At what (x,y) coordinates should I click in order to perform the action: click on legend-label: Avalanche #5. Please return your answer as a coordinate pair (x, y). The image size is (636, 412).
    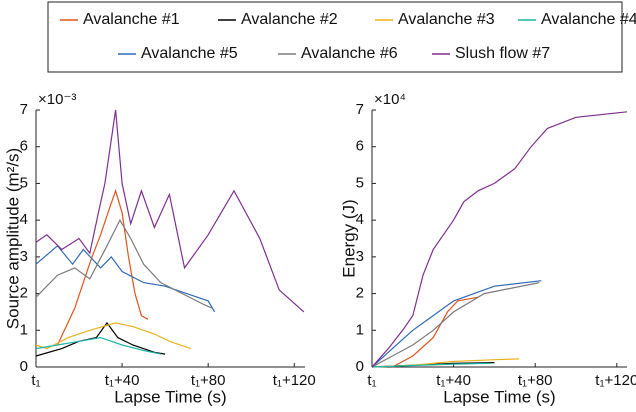
    Looking at the image, I should click on (189, 53).